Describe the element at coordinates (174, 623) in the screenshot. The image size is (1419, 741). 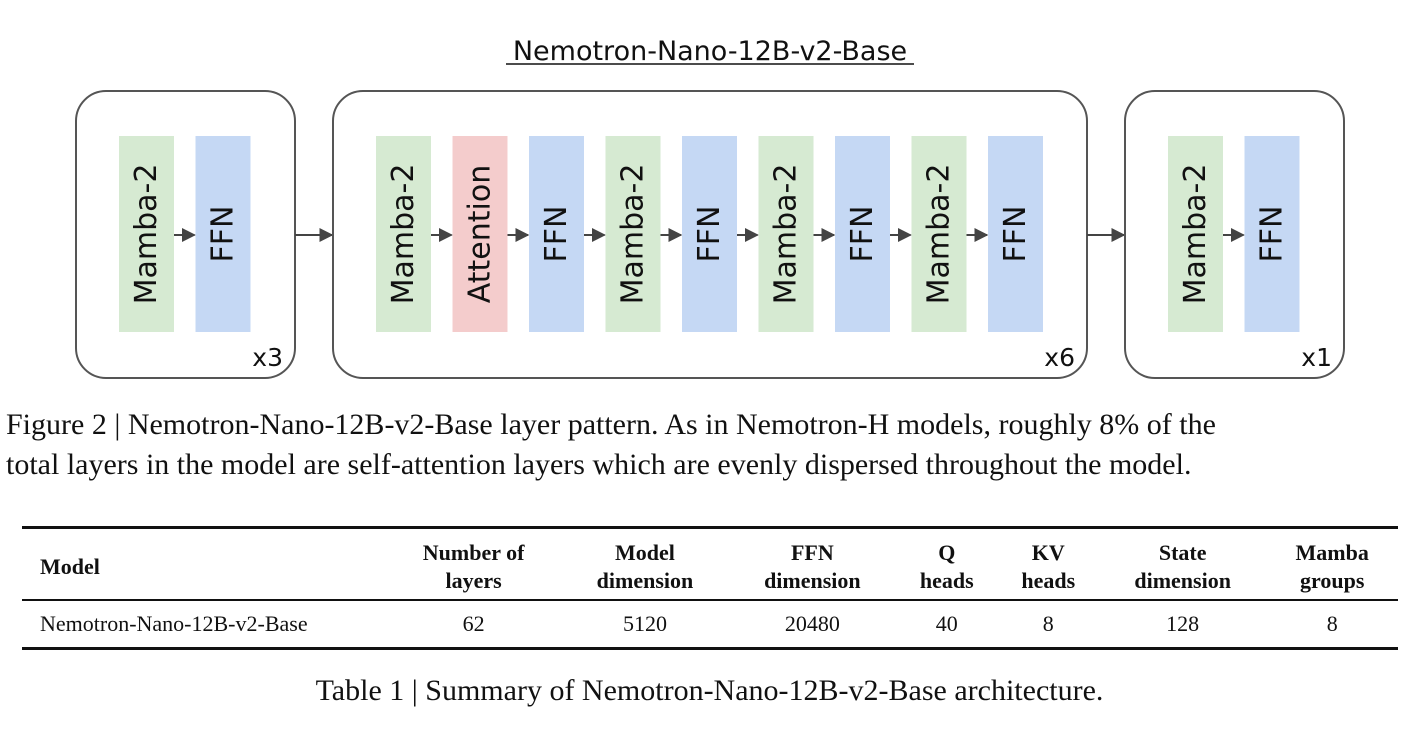
I see `table-cell: Nemotron-Nano-12B-v2-Base` at that location.